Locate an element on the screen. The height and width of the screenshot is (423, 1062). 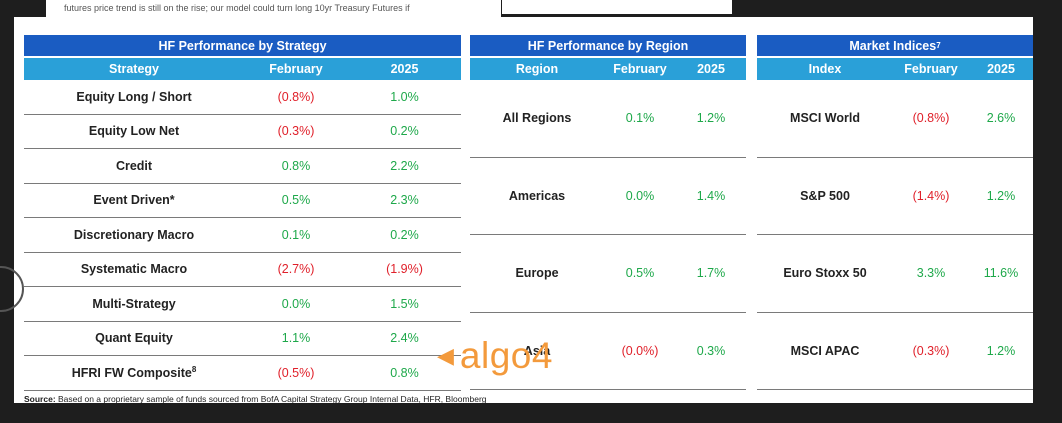
row-name-text: Euro Stoxx 50 is located at coordinates (825, 273).